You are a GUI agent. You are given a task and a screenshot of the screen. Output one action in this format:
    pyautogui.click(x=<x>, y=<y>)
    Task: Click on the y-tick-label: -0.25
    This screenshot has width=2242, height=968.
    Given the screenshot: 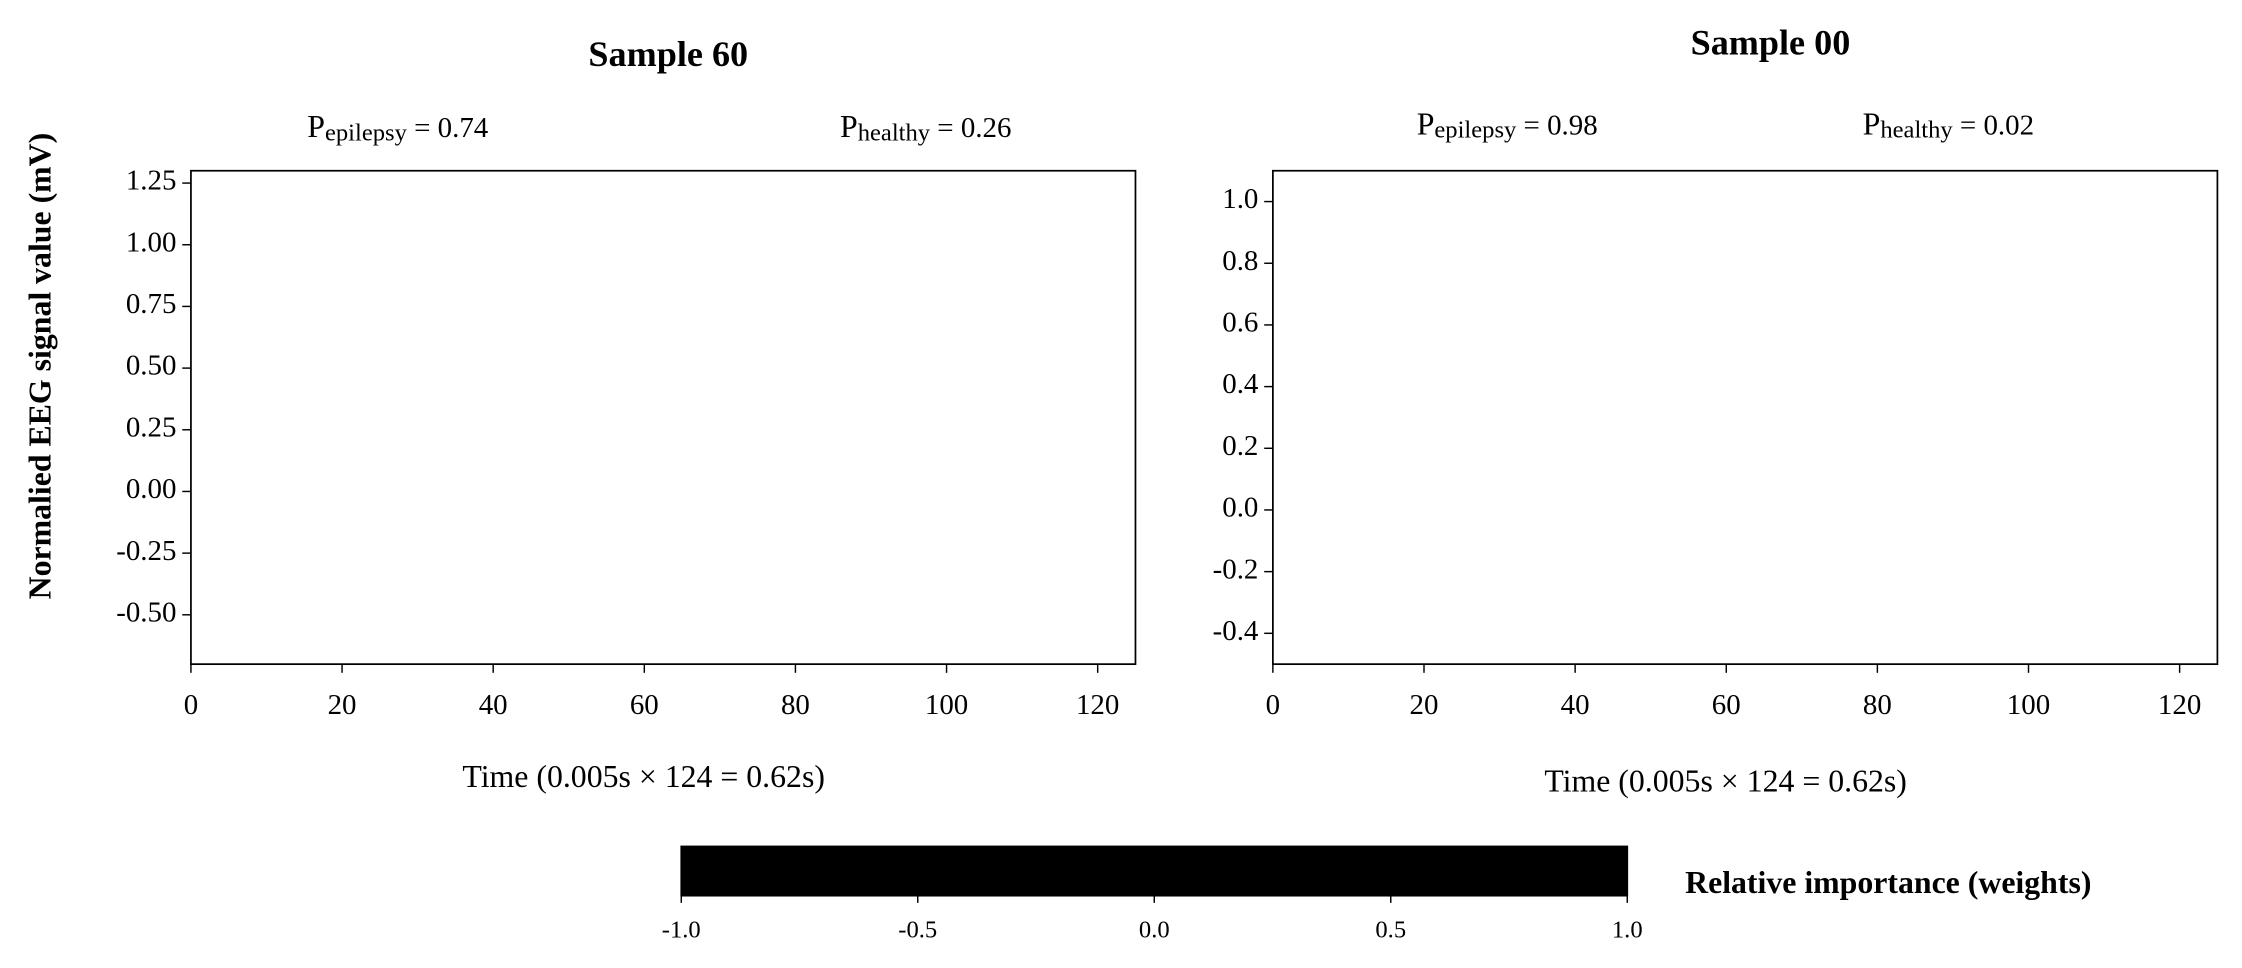 What is the action you would take?
    pyautogui.click(x=146, y=551)
    